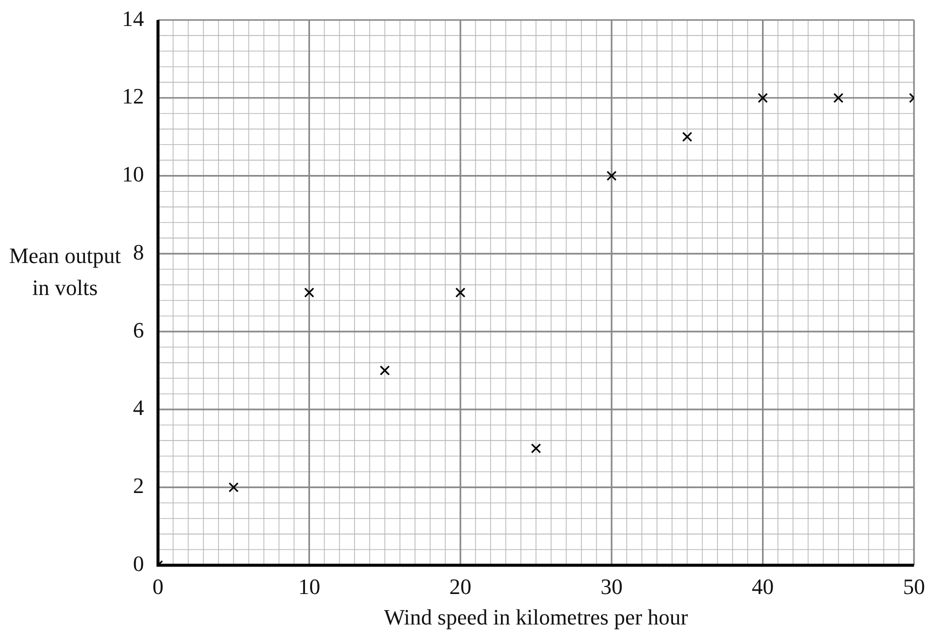 This screenshot has width=933, height=636. I want to click on y-tick-label: 10, so click(133, 174).